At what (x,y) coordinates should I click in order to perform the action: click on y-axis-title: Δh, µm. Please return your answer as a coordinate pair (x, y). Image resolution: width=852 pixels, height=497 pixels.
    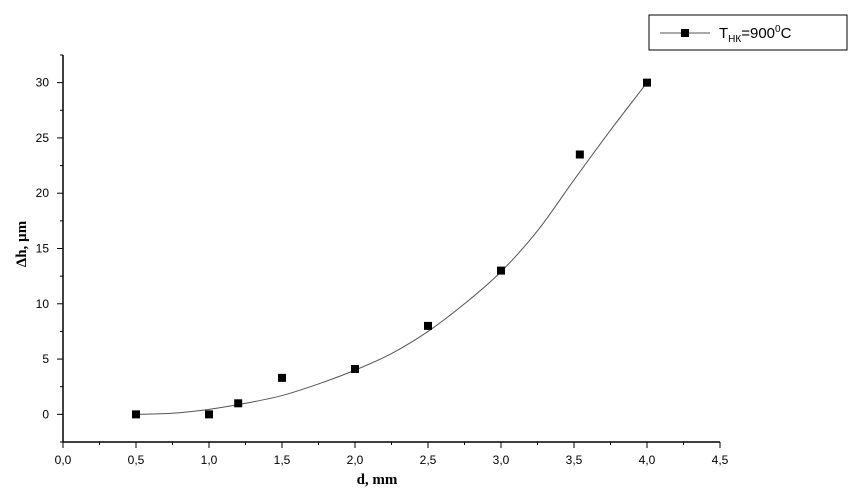
    Looking at the image, I should click on (22, 243).